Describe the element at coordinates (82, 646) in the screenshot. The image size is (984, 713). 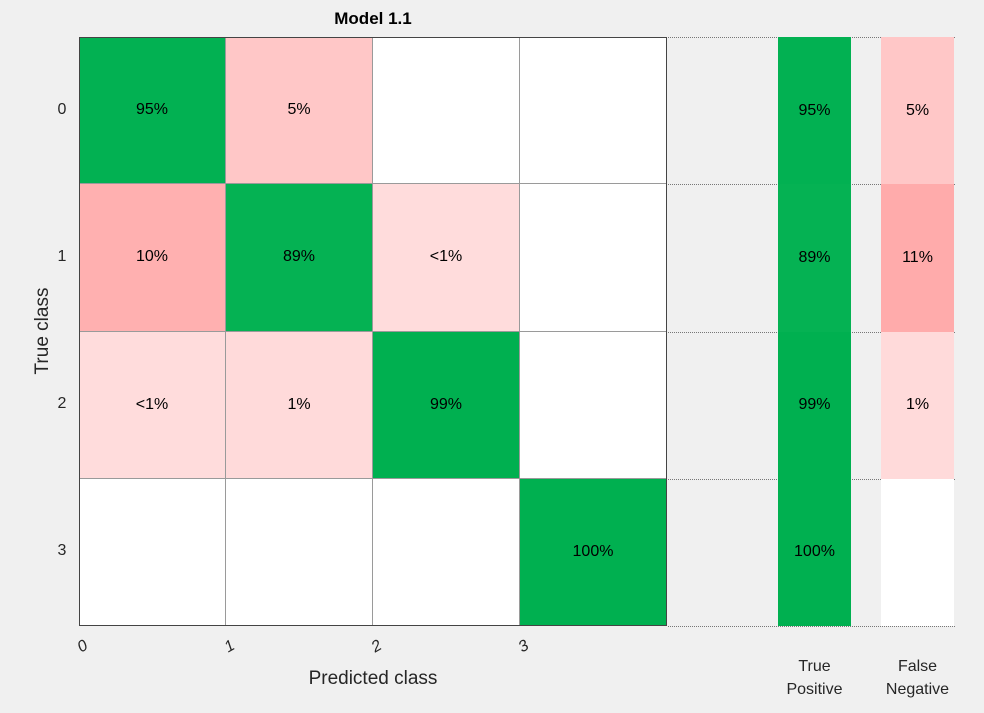
I see `x-tick-label: 0` at that location.